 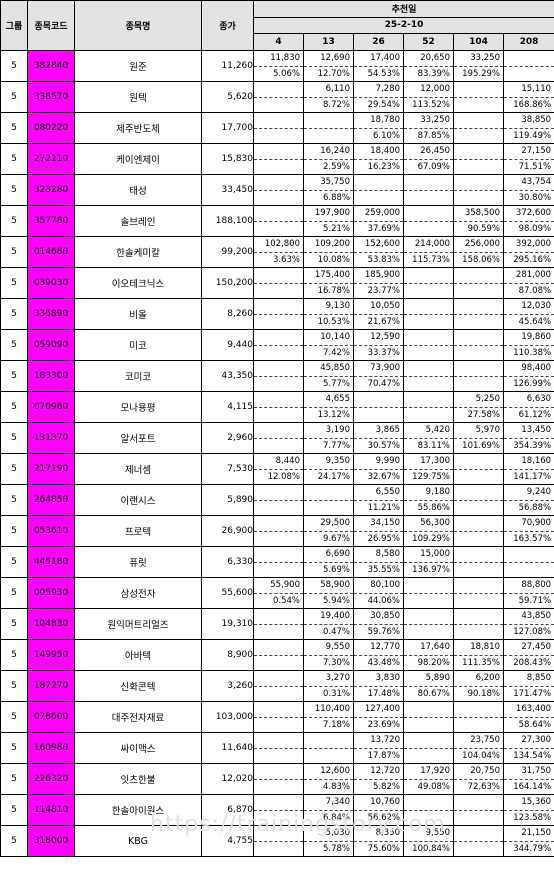 I want to click on period-cell: 358,500 90.59%, so click(x=478, y=221).